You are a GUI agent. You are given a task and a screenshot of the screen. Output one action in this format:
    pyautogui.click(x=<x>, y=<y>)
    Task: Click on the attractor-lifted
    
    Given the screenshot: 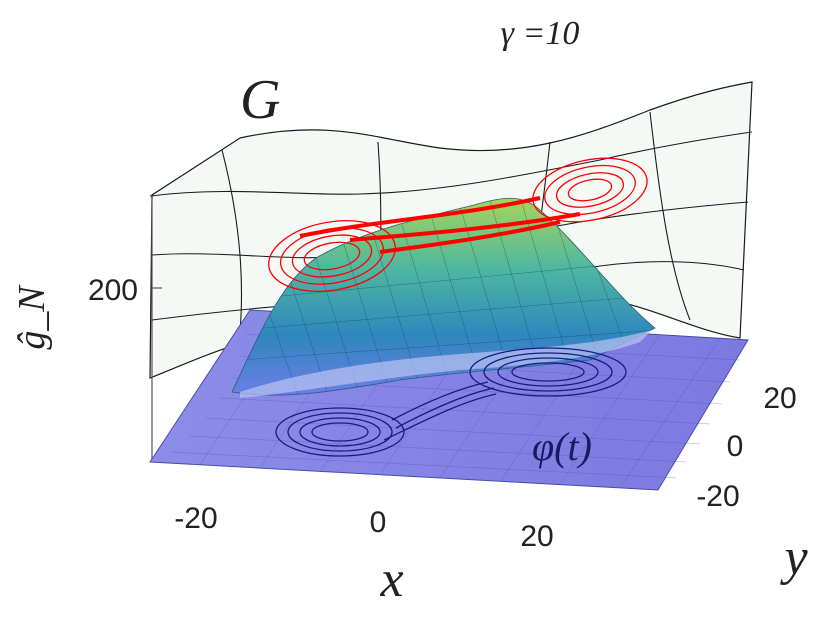 What is the action you would take?
    pyautogui.click(x=458, y=224)
    